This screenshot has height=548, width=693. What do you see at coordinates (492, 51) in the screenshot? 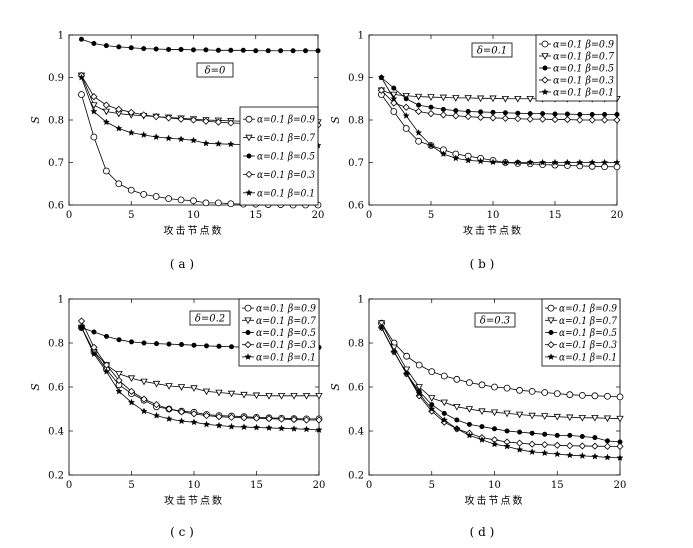
I see `annotation-label: δ=0.1` at bounding box center [492, 51].